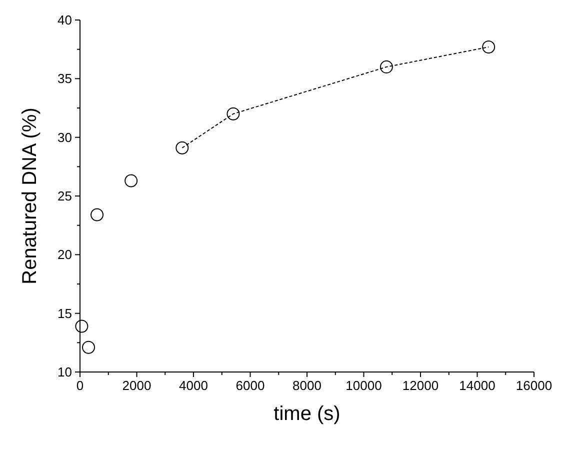  Describe the element at coordinates (80, 385) in the screenshot. I see `x-tick-label: 0` at that location.